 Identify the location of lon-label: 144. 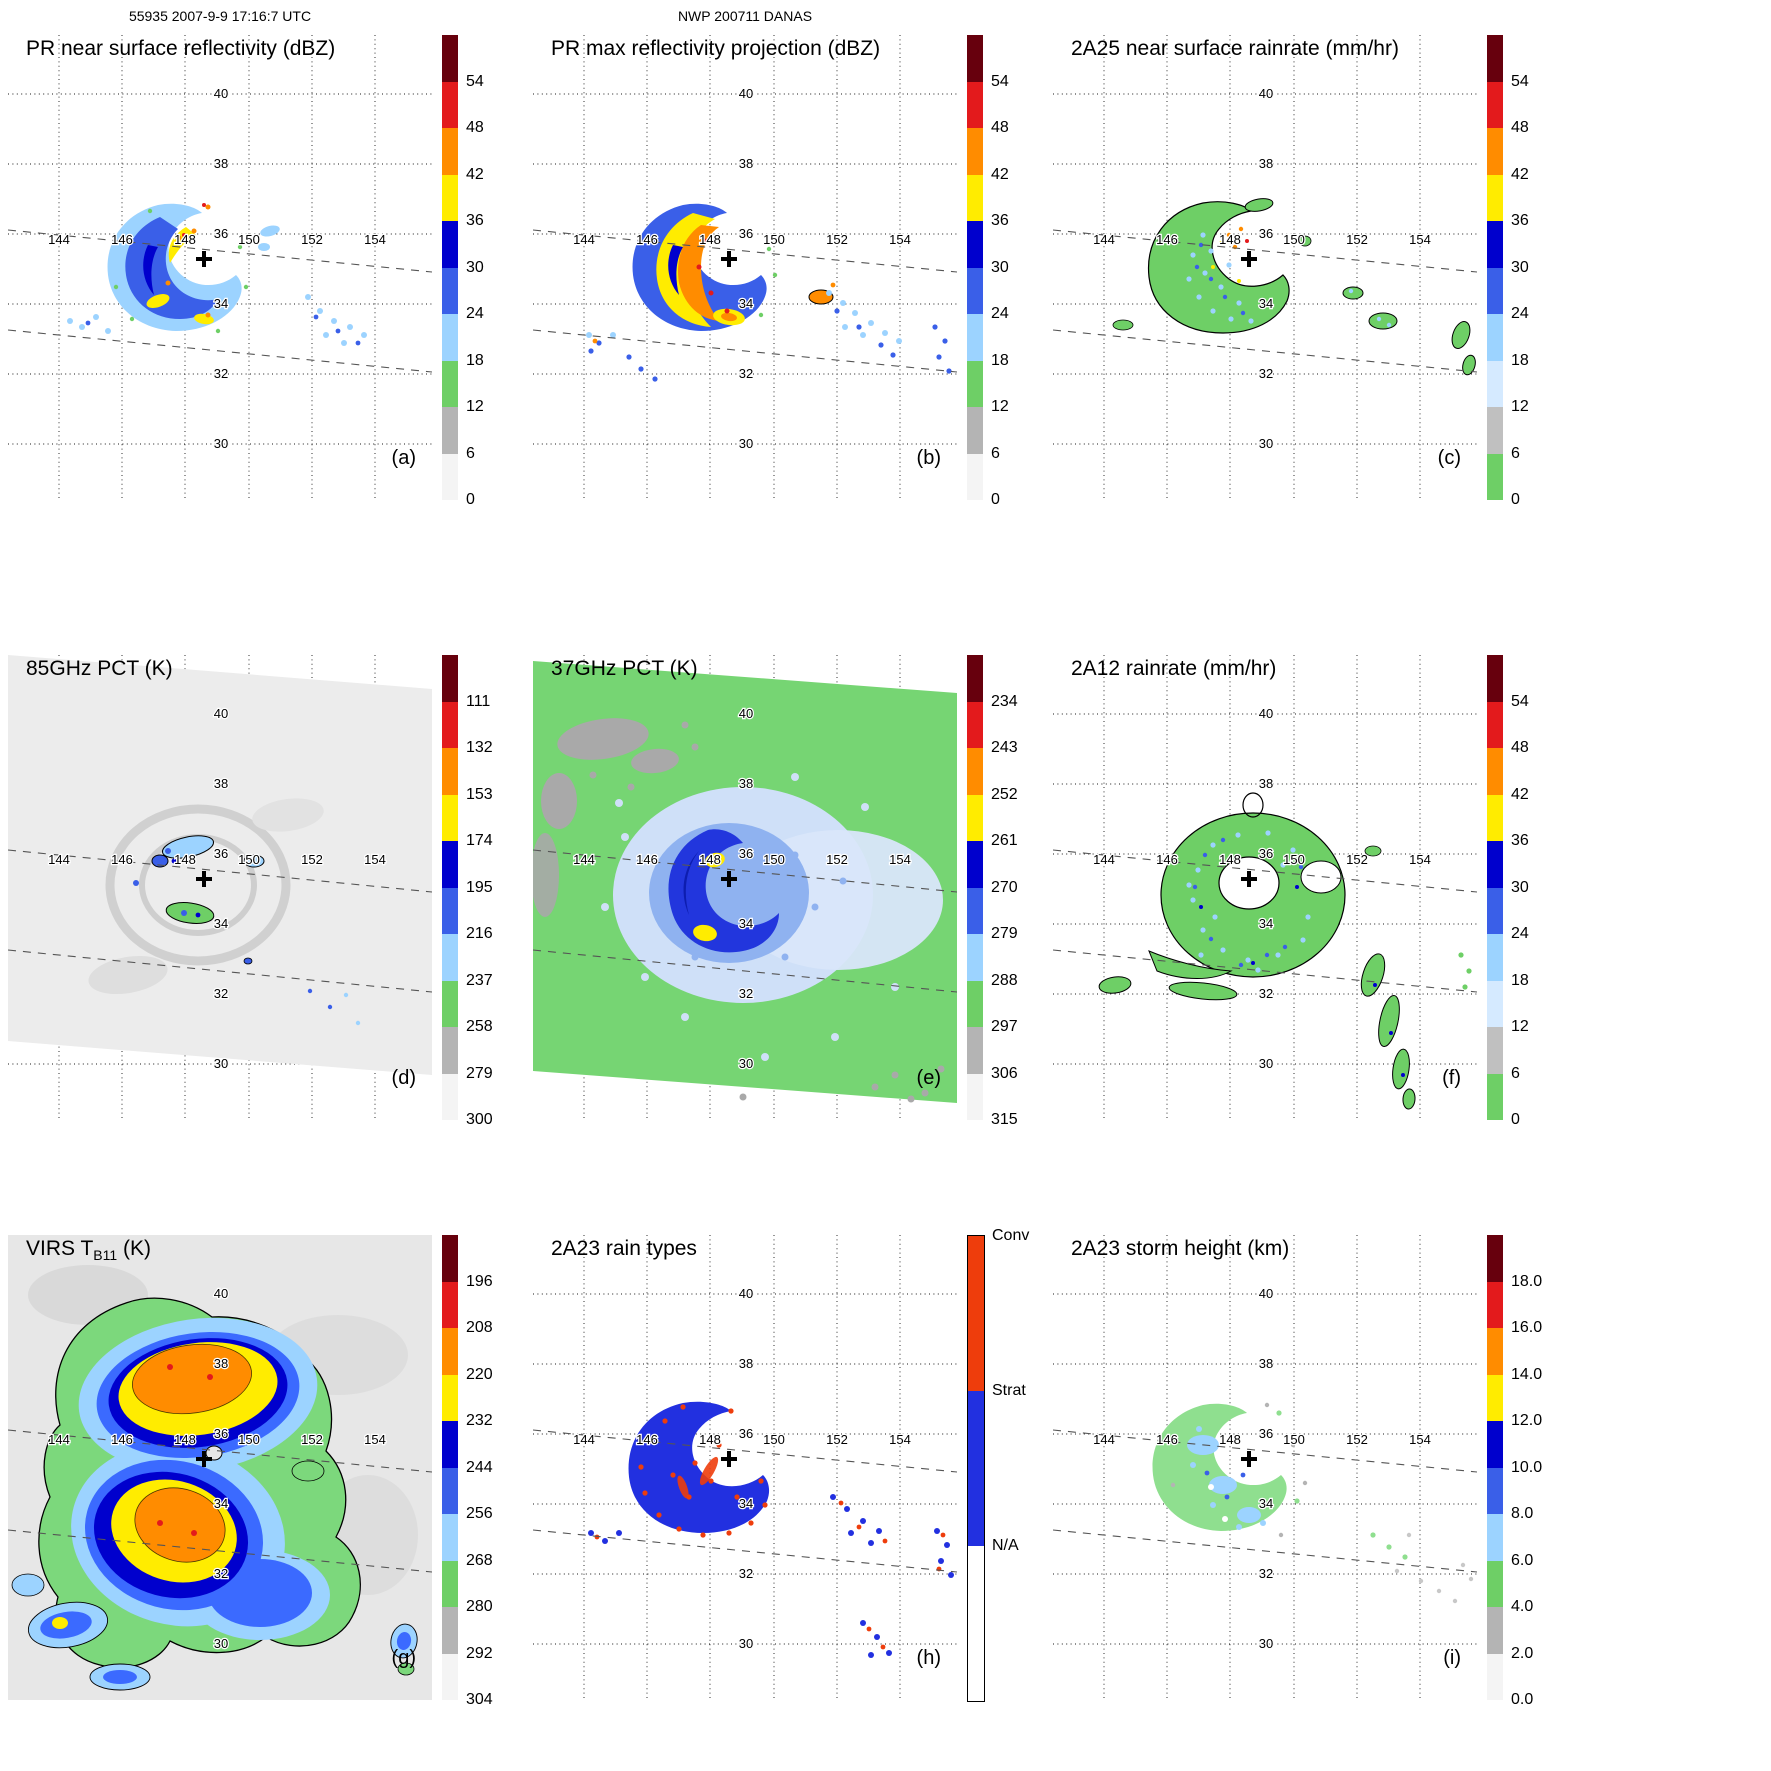
(1104, 239).